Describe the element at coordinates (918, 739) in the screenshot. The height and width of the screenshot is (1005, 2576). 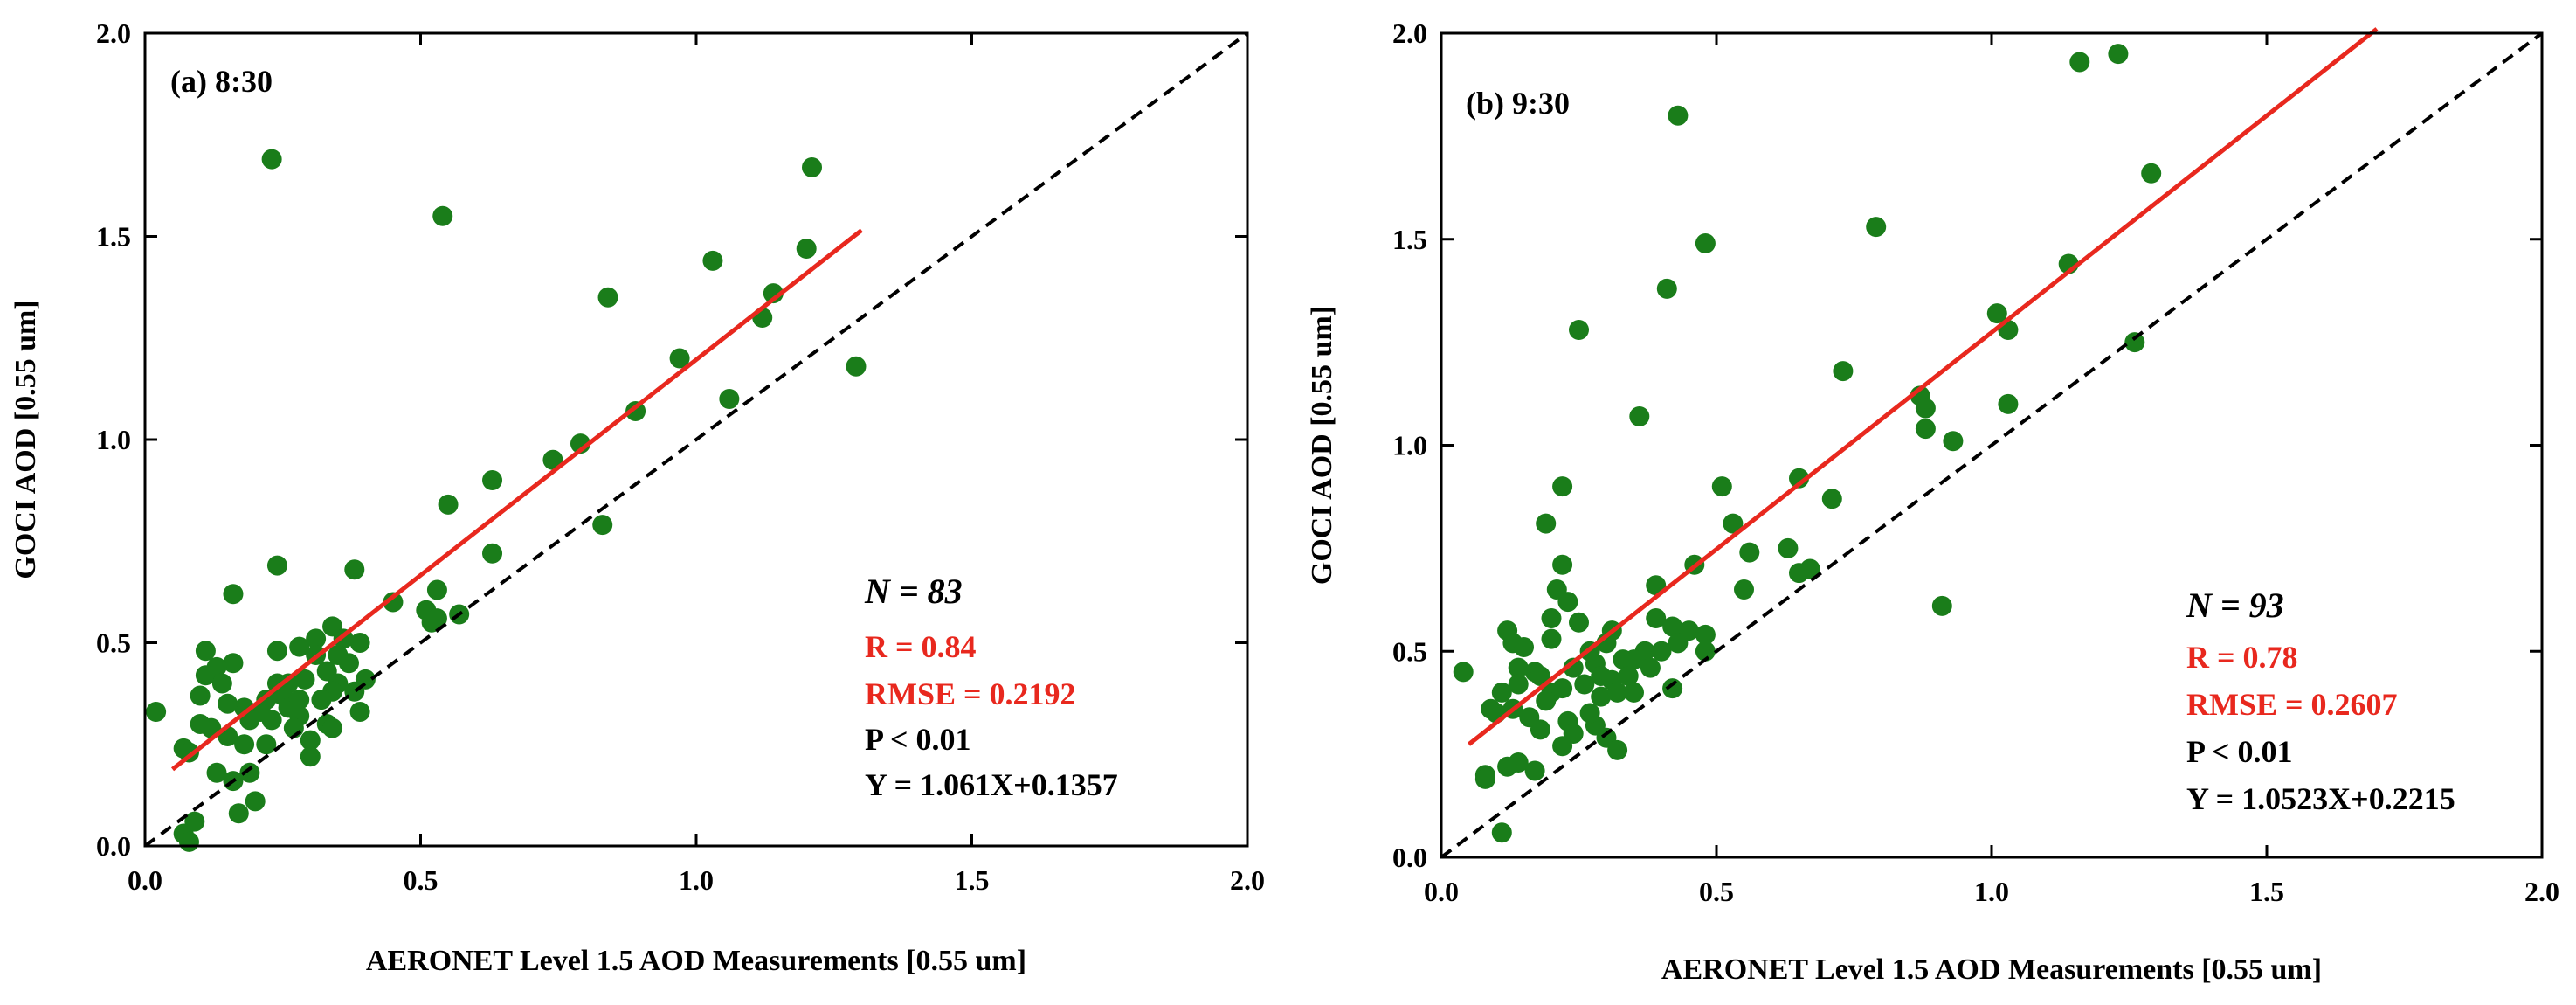
I see `panel-a-stat-p: P < 0.01` at that location.